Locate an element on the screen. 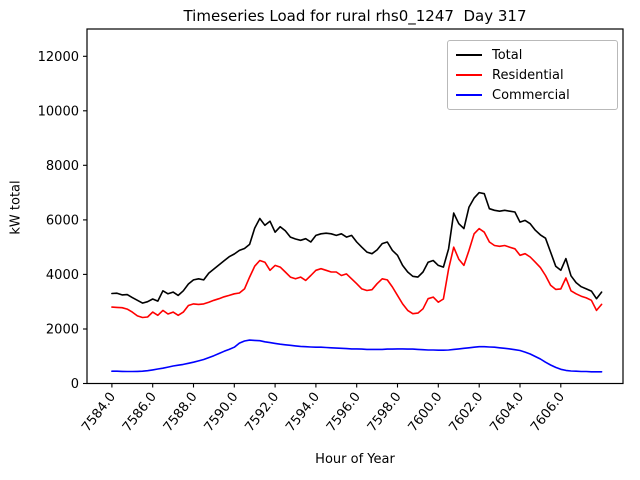 Image resolution: width=640 pixels, height=480 pixels. svg-text: 4000 is located at coordinates (62, 275).